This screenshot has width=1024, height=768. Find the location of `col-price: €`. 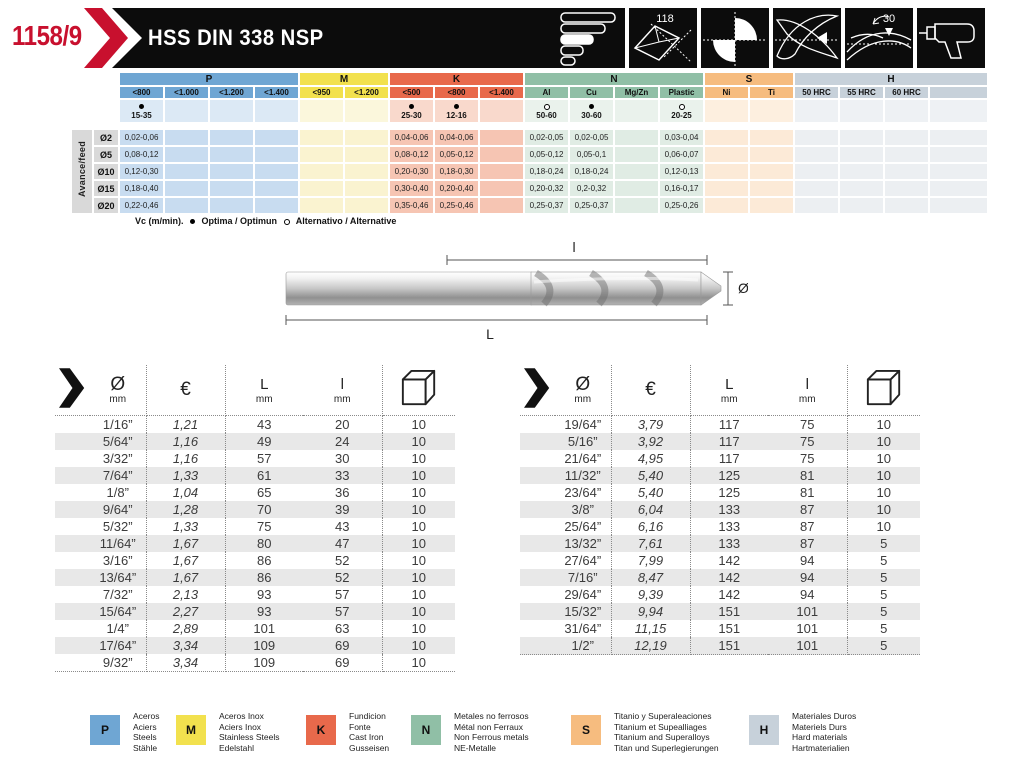

col-price: € is located at coordinates (651, 390).